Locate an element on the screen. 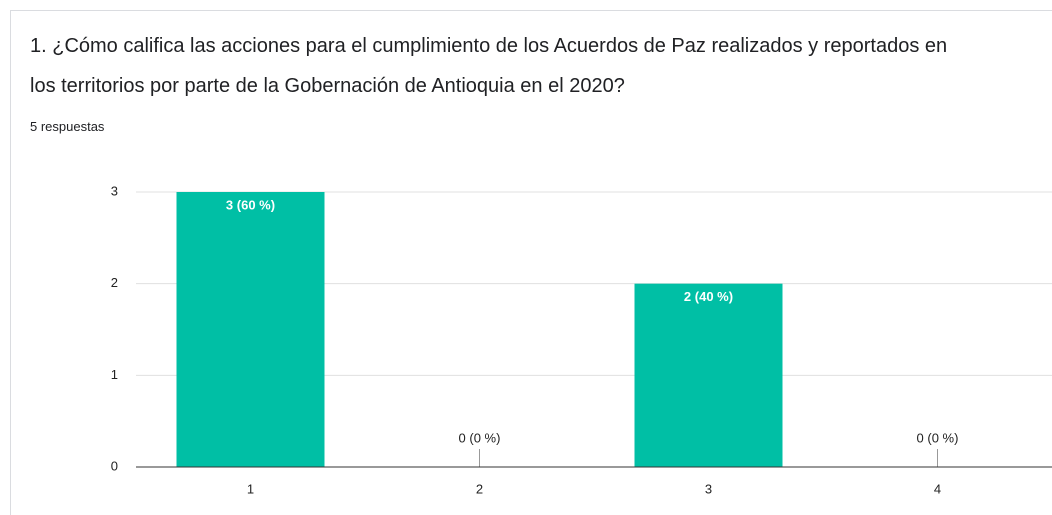 The width and height of the screenshot is (1052, 515). data-label: 3 (60 %) is located at coordinates (250, 204).